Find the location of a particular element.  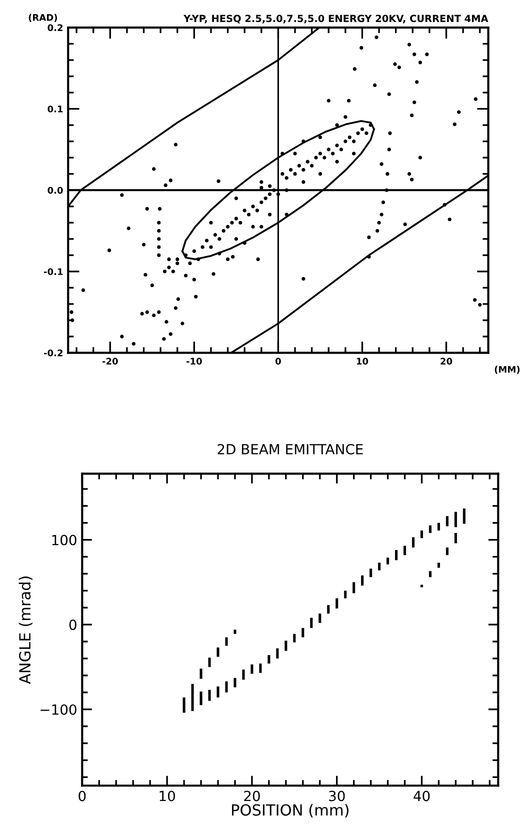

y-tick-label: −100 is located at coordinates (58, 709).